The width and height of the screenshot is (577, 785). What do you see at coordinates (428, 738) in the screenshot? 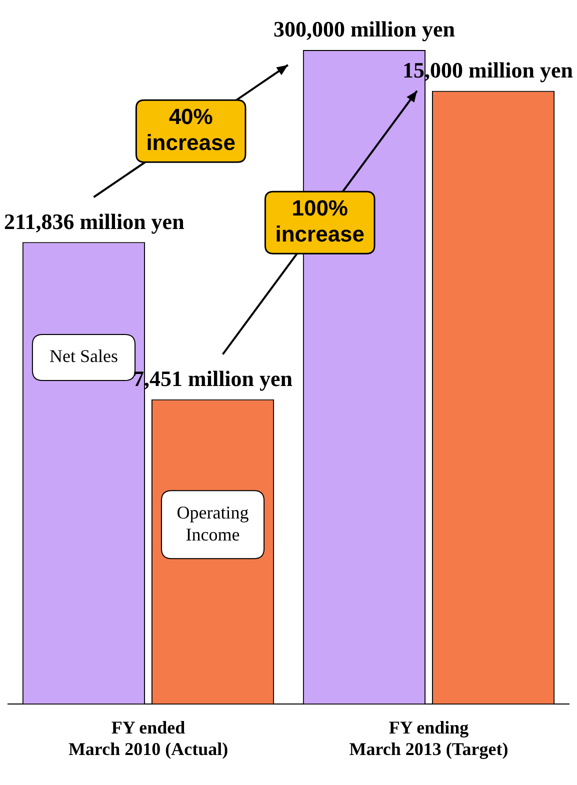
I see `x-tick-label: FY ending March 2013 (Target)` at bounding box center [428, 738].